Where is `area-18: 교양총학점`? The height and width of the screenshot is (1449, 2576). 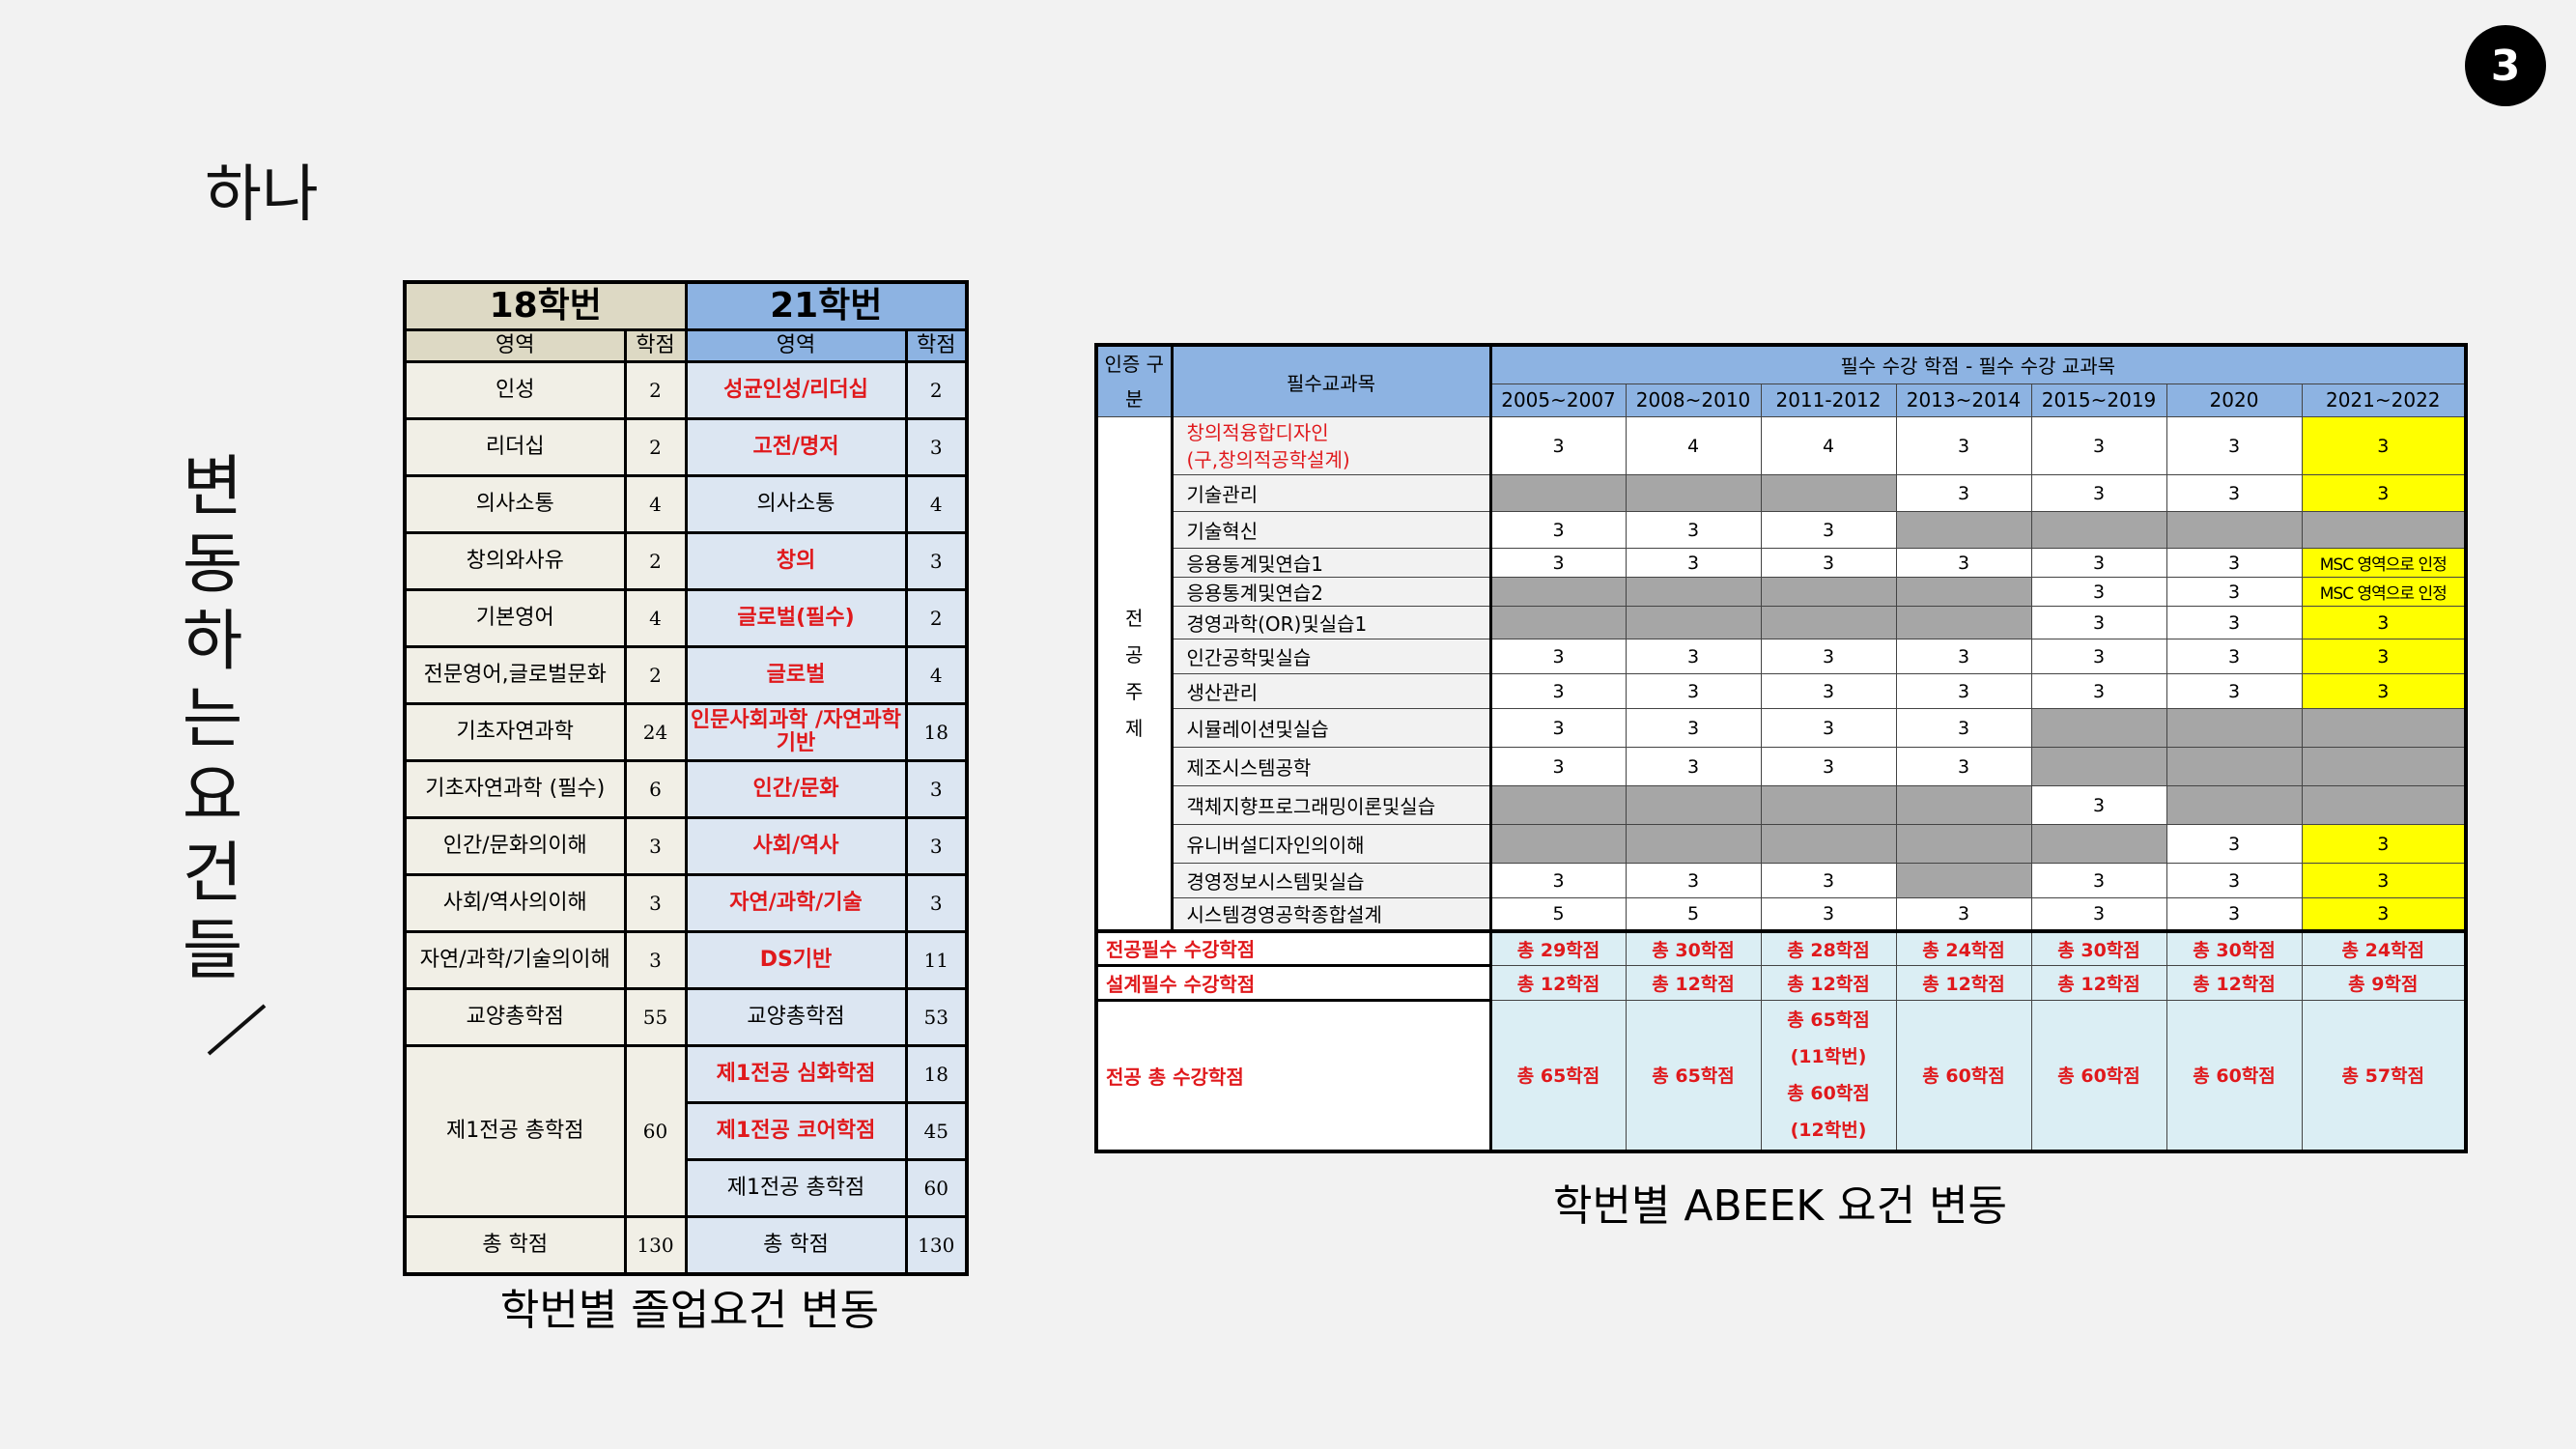
area-18: 교양총학점 is located at coordinates (515, 1017).